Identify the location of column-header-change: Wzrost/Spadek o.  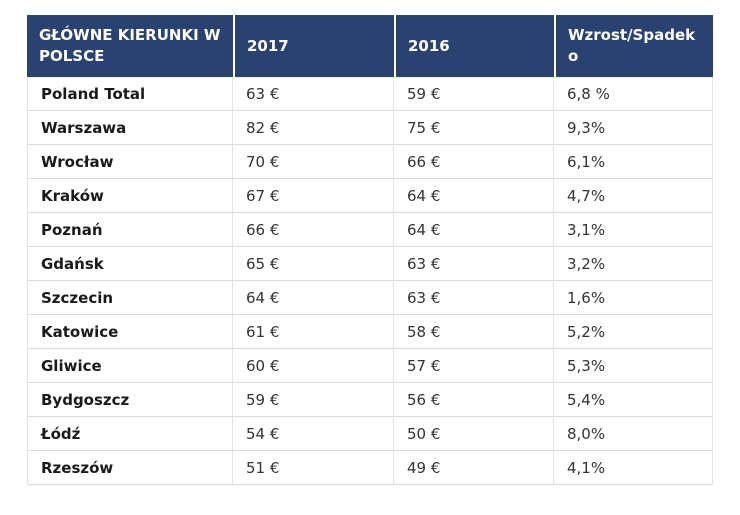
(633, 46).